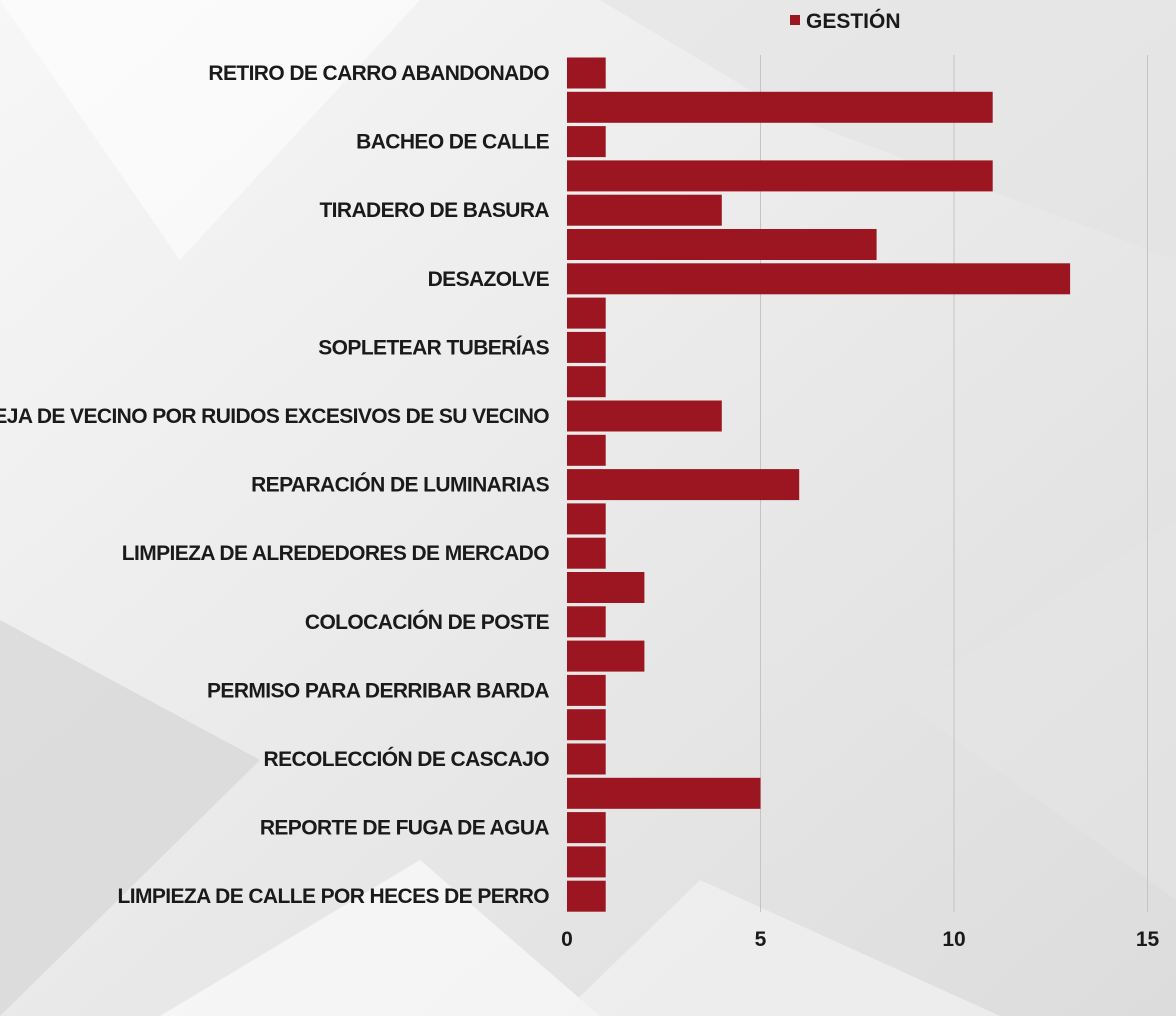 The image size is (1176, 1016). Describe the element at coordinates (953, 939) in the screenshot. I see `x-tick-label: 10` at that location.